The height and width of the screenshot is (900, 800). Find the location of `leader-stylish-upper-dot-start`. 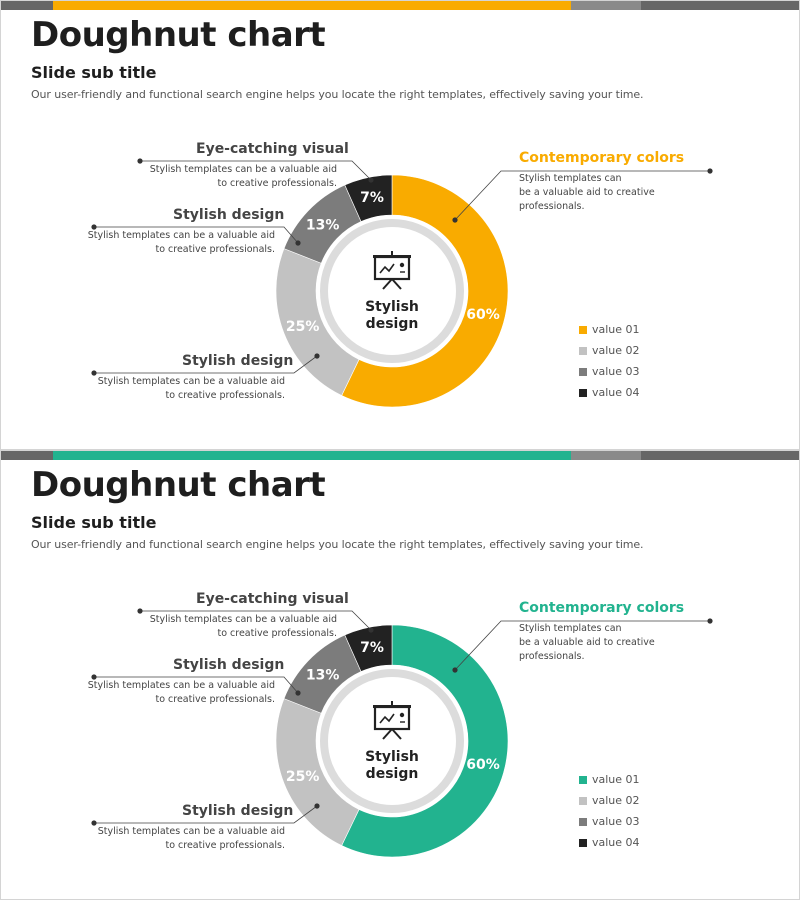

leader-stylish-upper-dot-start is located at coordinates (298, 243).